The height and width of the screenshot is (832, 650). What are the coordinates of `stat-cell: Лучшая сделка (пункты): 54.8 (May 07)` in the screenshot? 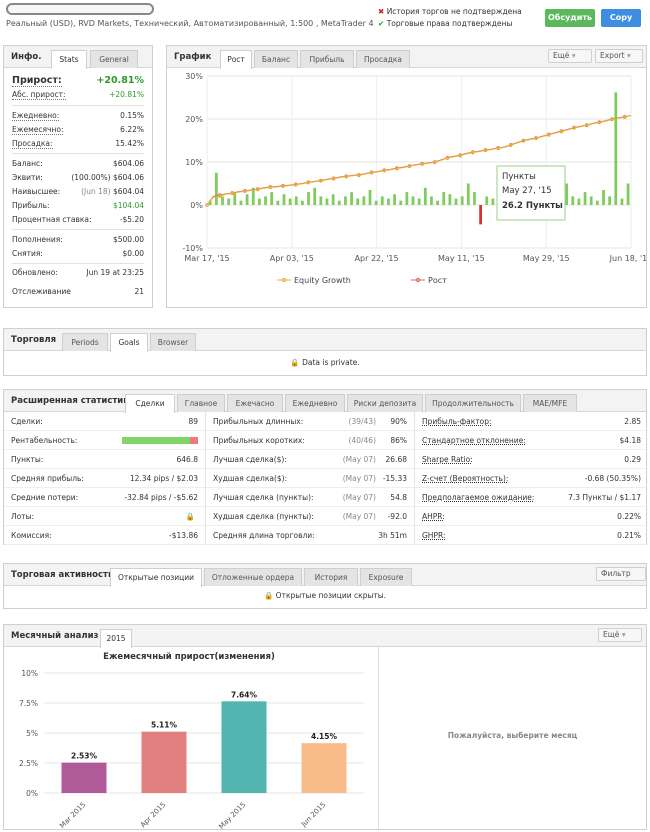 It's located at (310, 497).